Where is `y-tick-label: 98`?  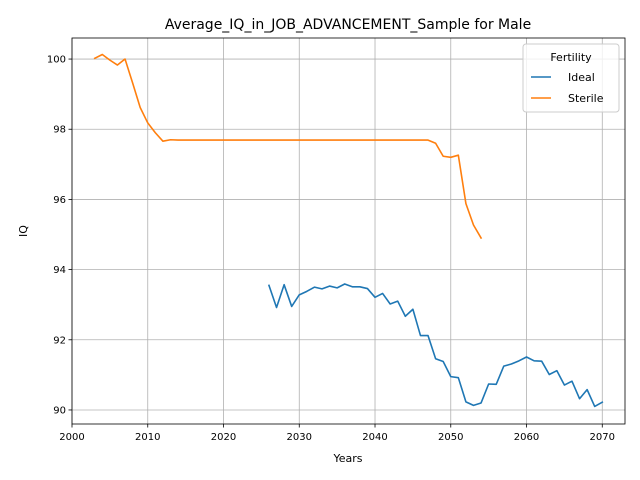
y-tick-label: 98 is located at coordinates (59, 130).